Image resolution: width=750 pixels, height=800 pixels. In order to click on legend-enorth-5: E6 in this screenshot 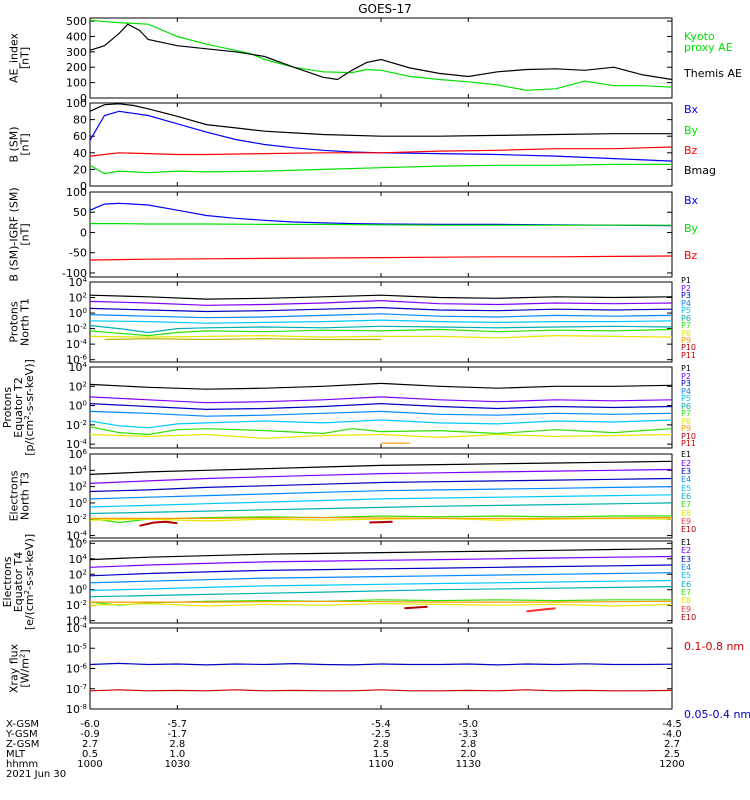, I will do `click(686, 496)`.